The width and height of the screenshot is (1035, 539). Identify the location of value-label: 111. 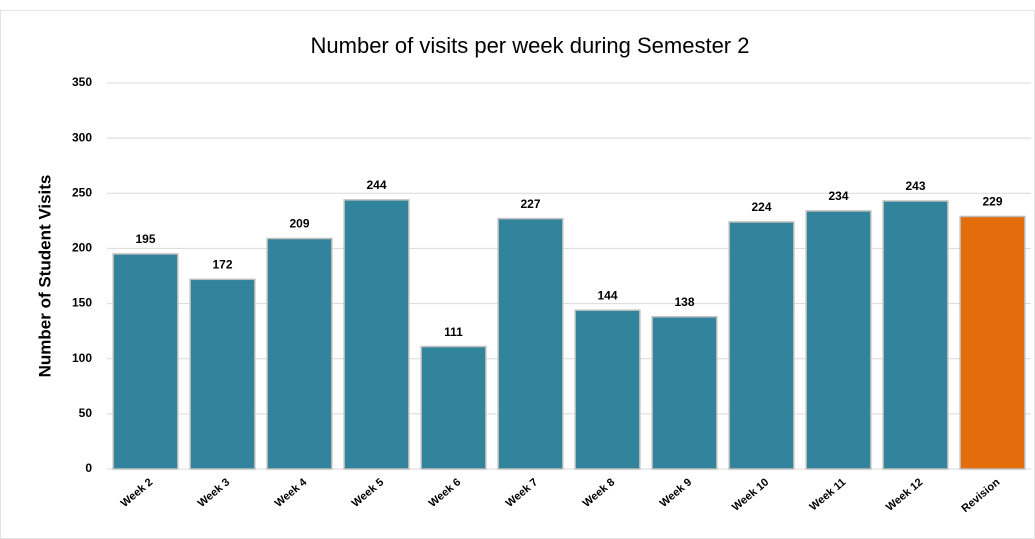
(453, 332).